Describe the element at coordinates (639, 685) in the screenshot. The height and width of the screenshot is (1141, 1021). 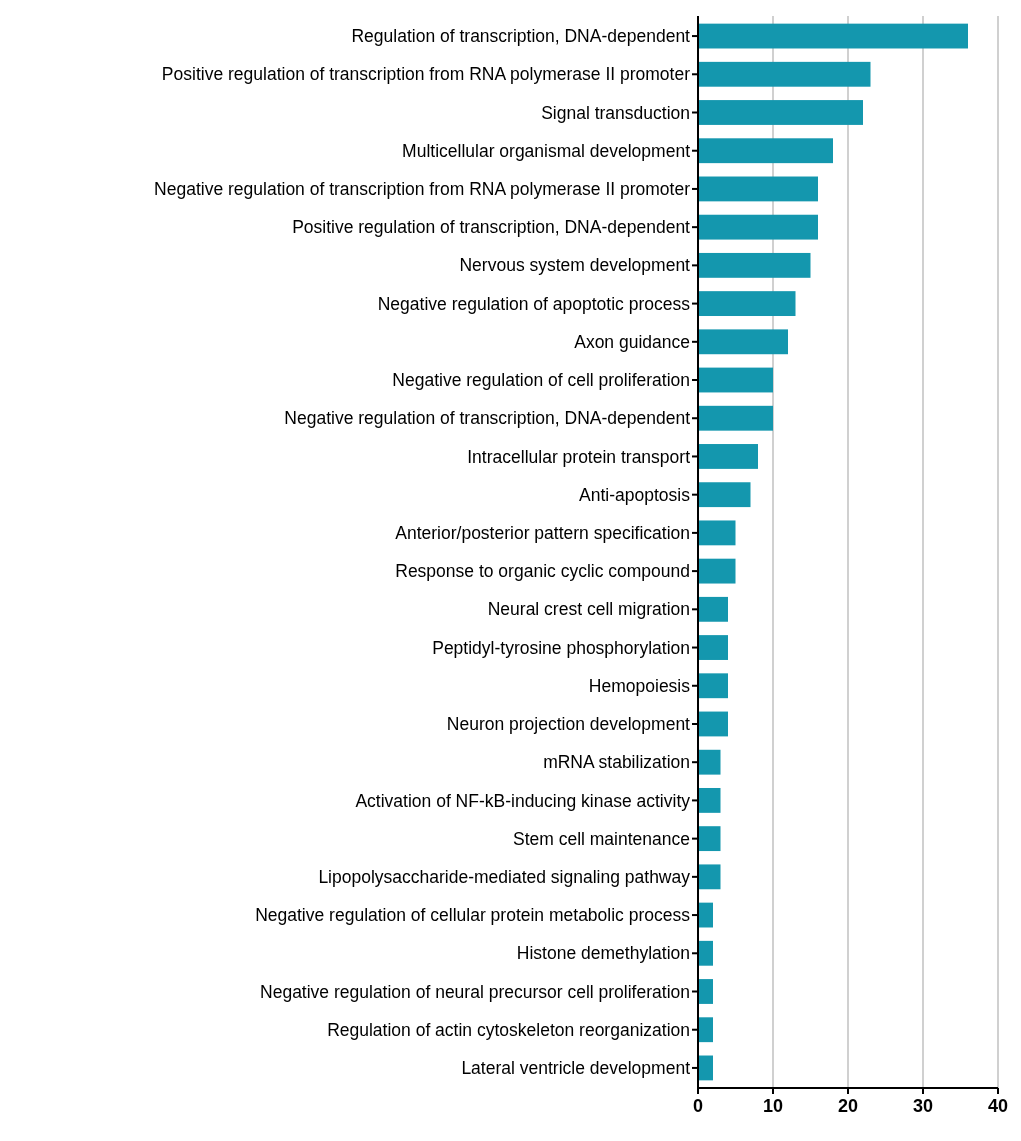
I see `y-tick-label: Hemopoiesis` at that location.